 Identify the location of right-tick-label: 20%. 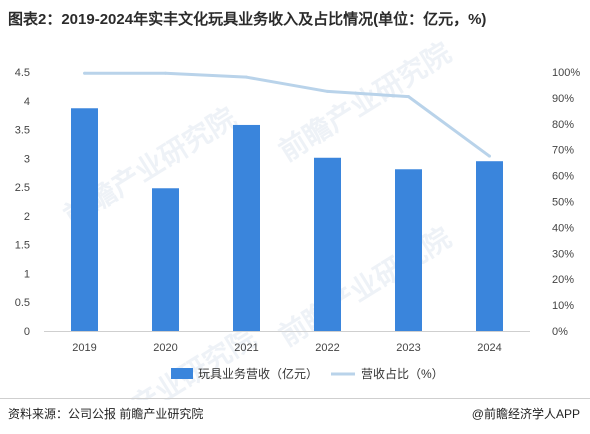
(563, 280).